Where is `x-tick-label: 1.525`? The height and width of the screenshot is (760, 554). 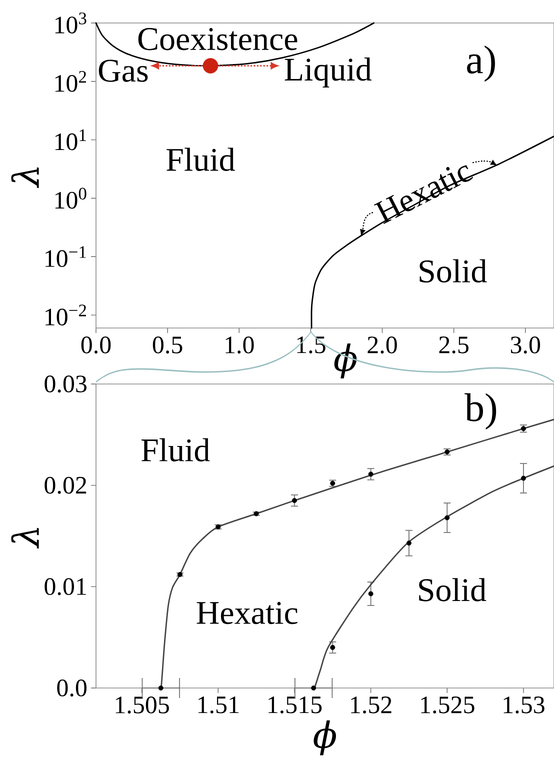
x-tick-label: 1.525 is located at coordinates (447, 705).